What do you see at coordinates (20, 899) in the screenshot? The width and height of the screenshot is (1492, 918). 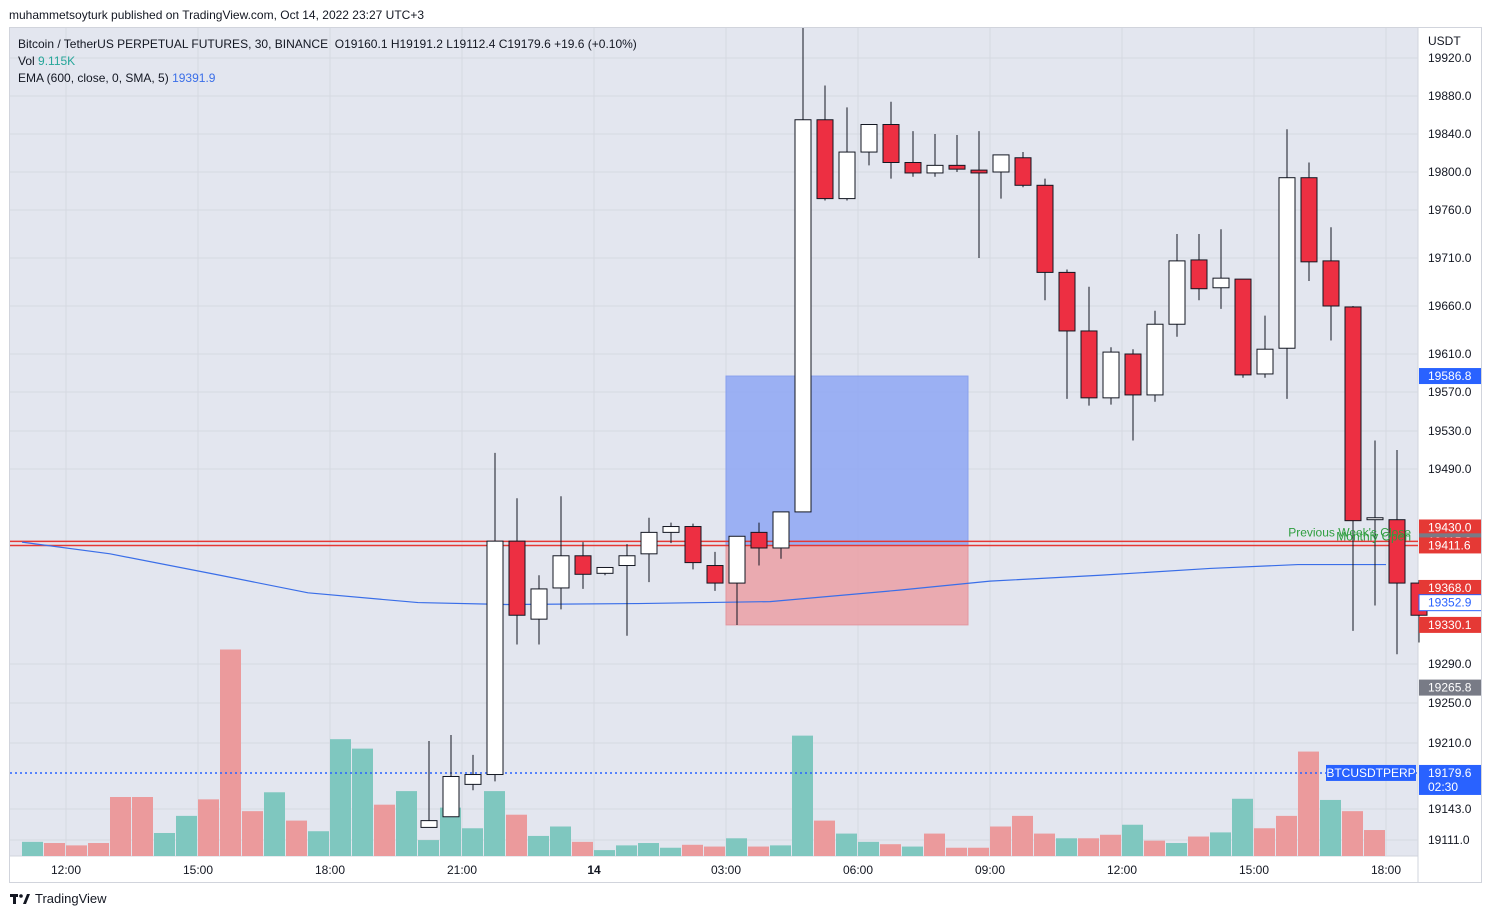 I see `tradingview-logo-icon` at bounding box center [20, 899].